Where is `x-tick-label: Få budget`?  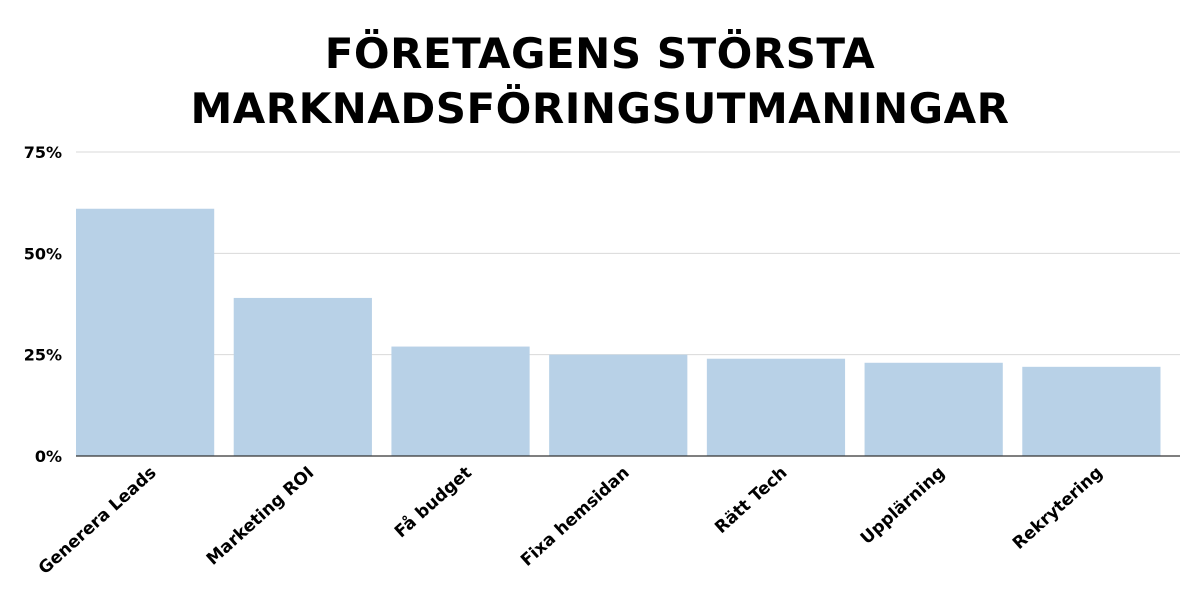 x-tick-label: Få budget is located at coordinates (433, 501).